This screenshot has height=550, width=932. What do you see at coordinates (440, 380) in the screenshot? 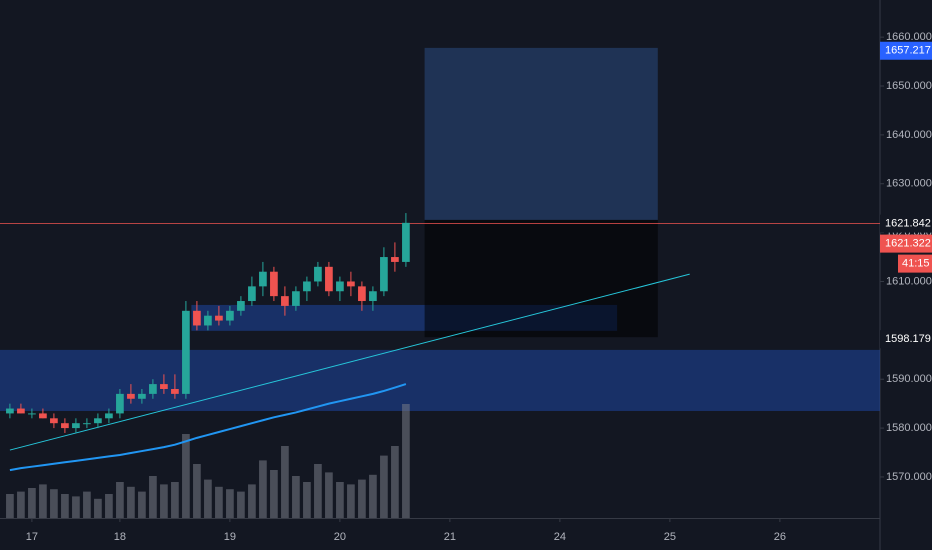
I see `zone` at bounding box center [440, 380].